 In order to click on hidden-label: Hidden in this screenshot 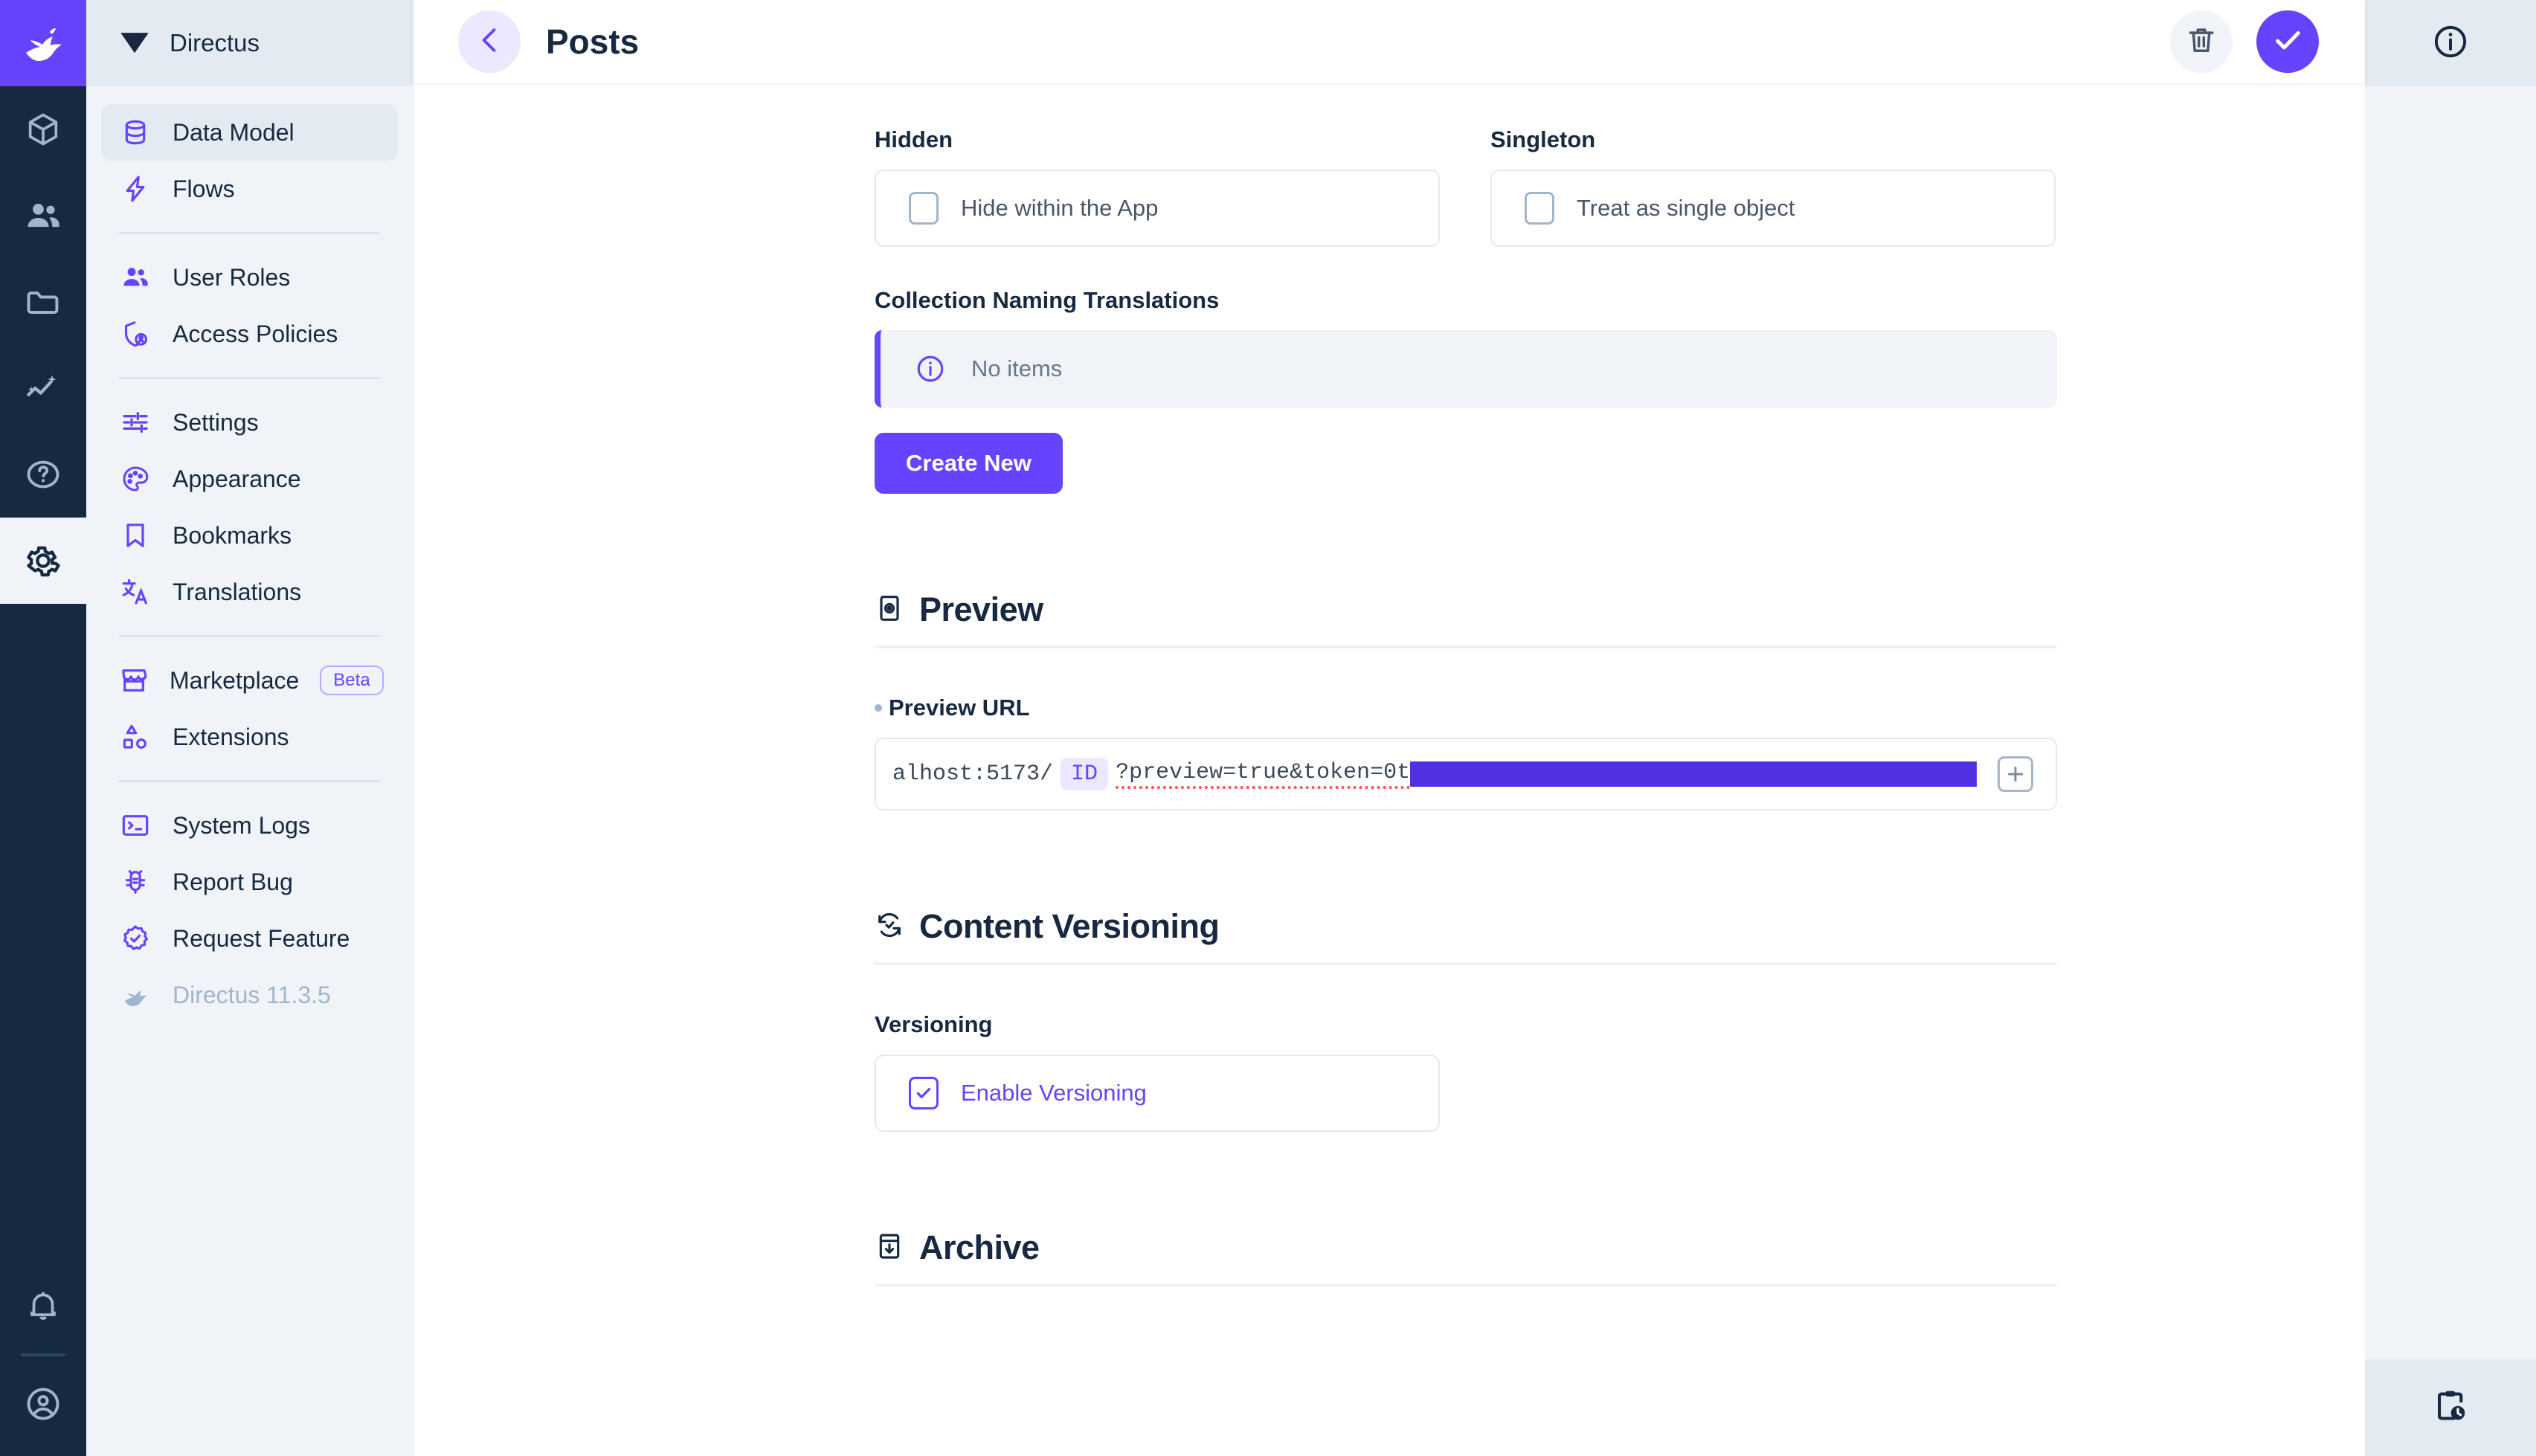, I will do `click(914, 139)`.